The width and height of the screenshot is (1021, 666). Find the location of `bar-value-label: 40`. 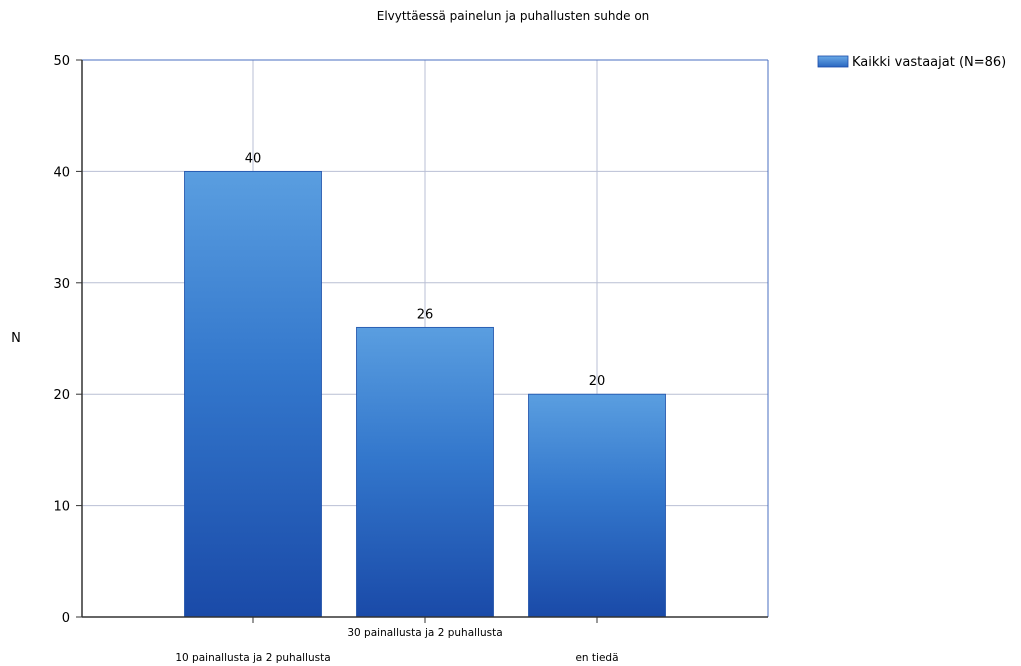

bar-value-label: 40 is located at coordinates (253, 158).